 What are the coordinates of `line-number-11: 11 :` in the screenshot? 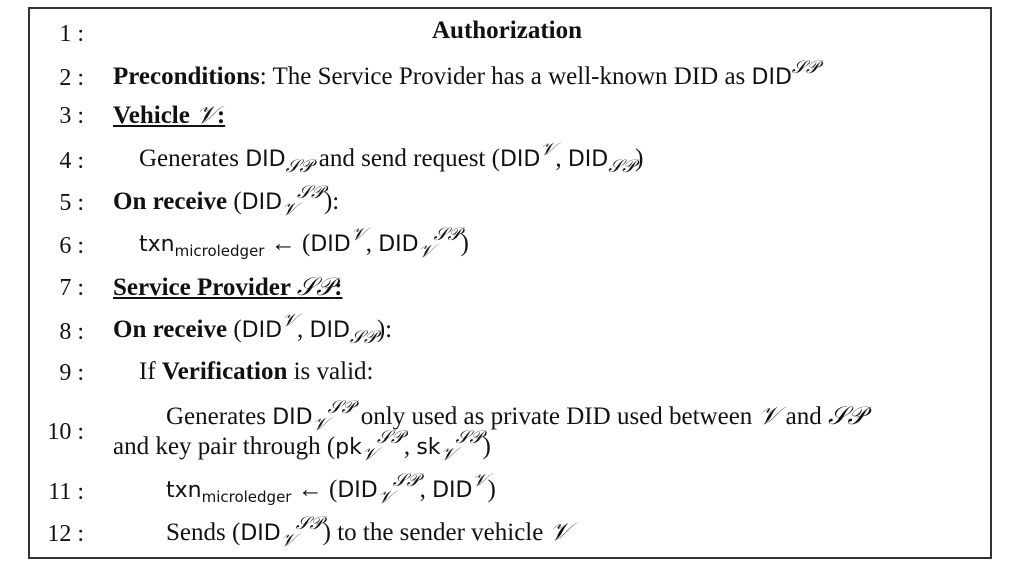 It's located at (66, 492).